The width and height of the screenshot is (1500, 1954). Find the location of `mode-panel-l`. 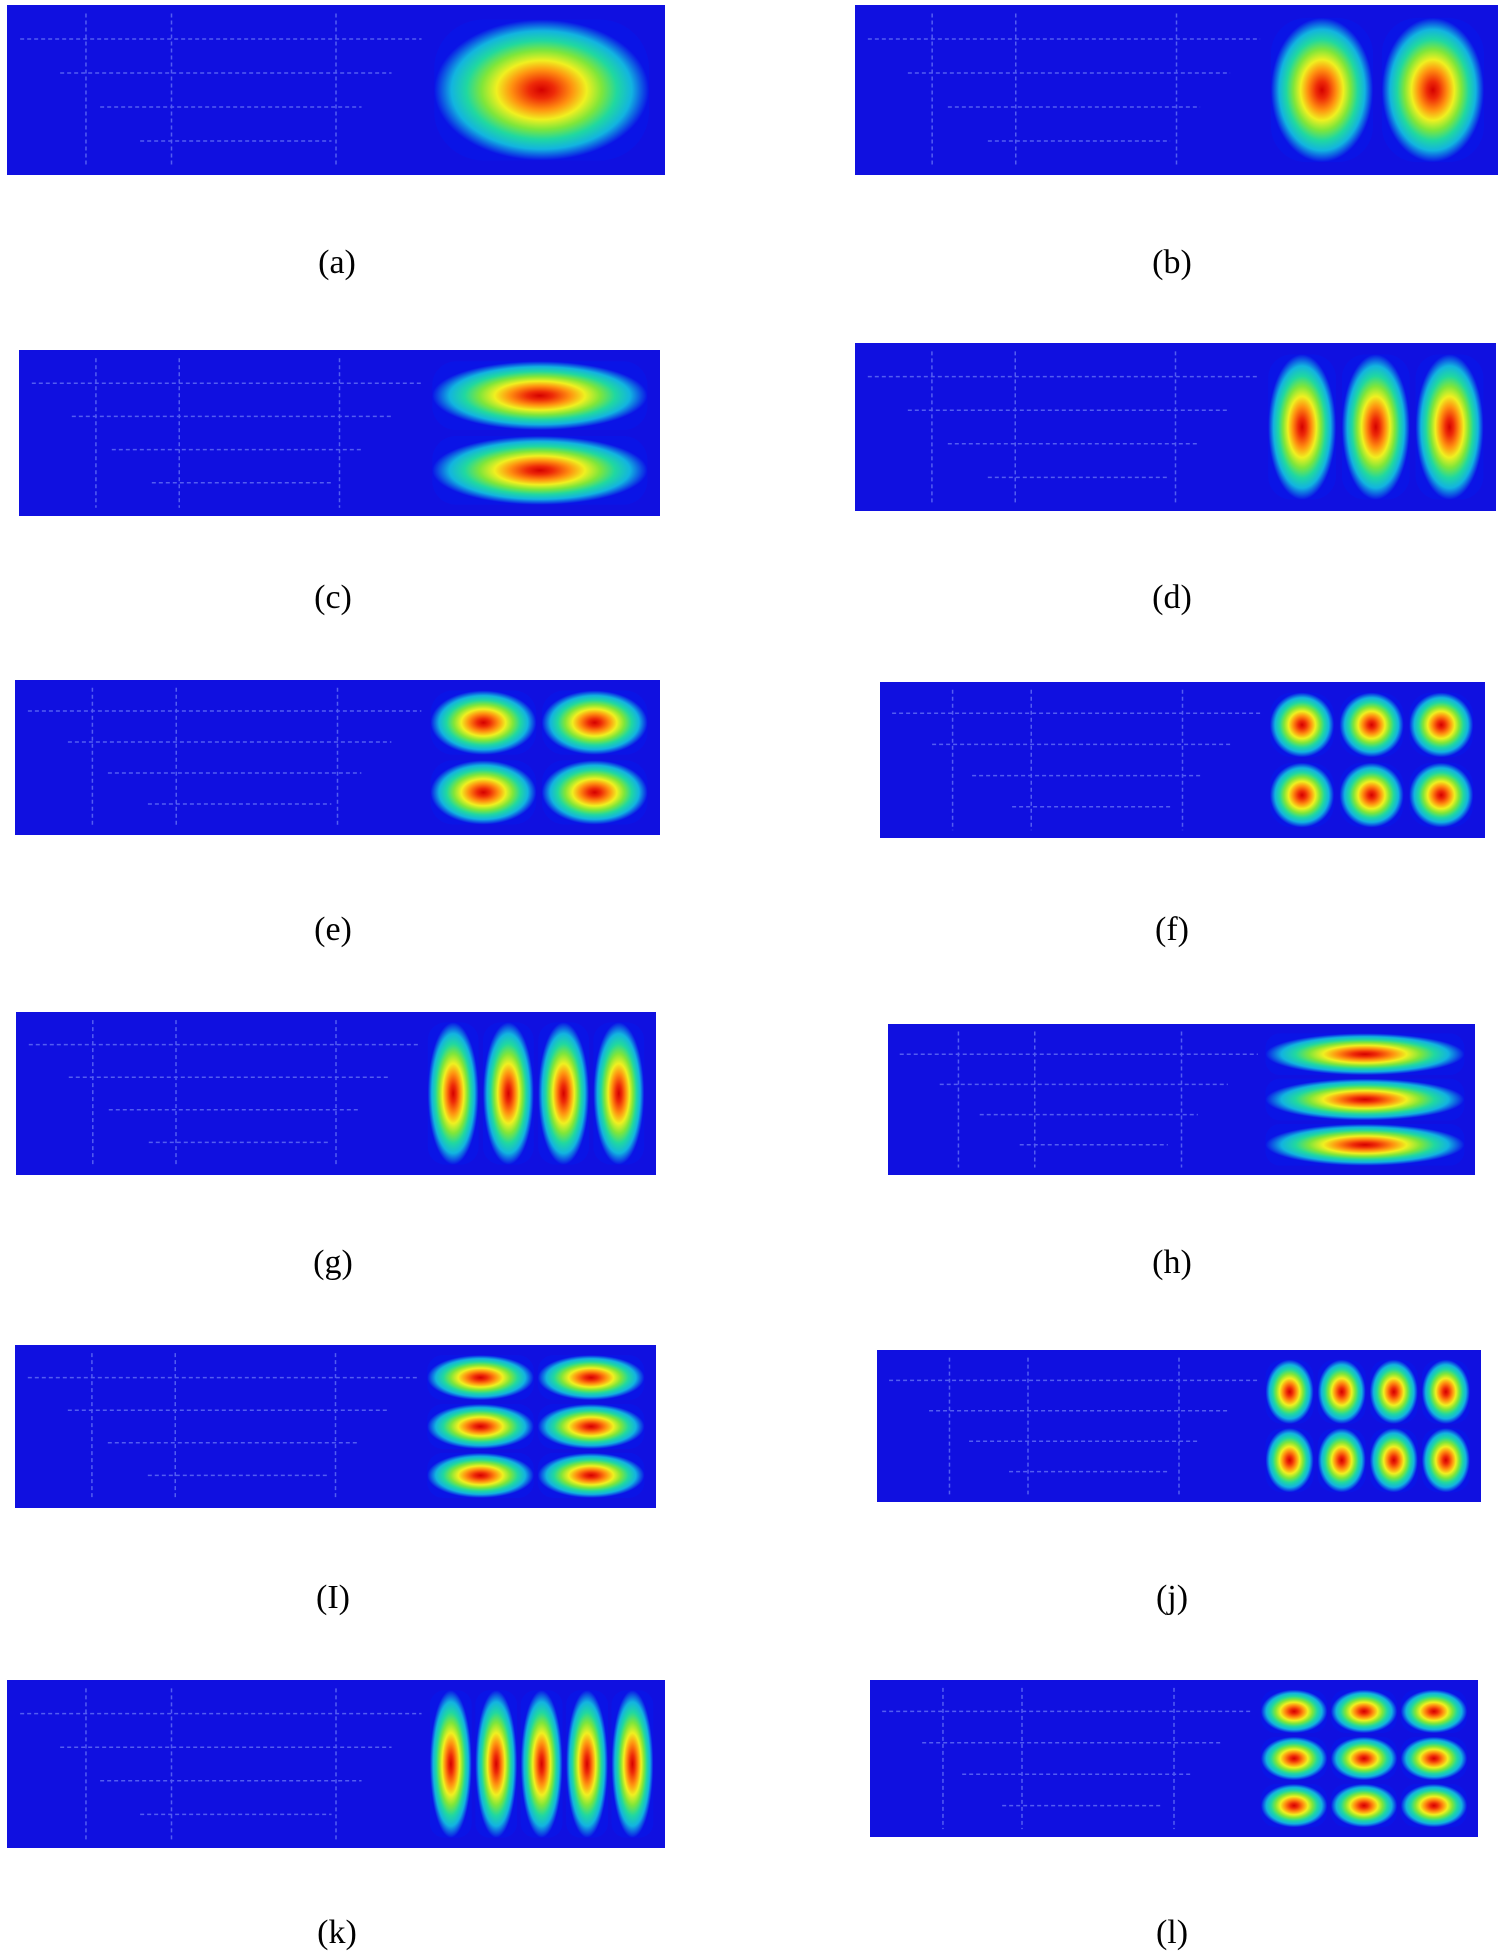

mode-panel-l is located at coordinates (1174, 1758).